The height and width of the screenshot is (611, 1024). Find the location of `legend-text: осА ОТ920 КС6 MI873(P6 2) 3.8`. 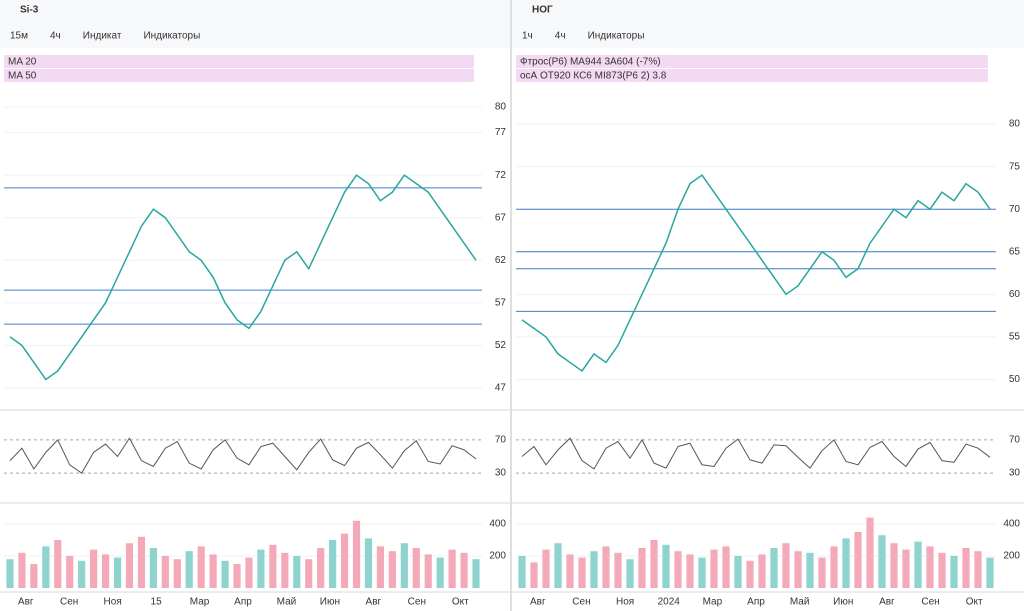

legend-text: осА ОТ920 КС6 MI873(P6 2) 3.8 is located at coordinates (593, 76).